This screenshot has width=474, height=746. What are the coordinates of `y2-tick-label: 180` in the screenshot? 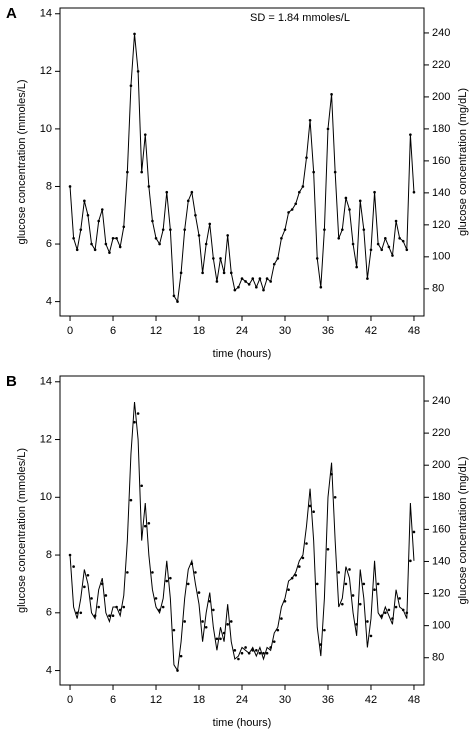 It's located at (441, 497).